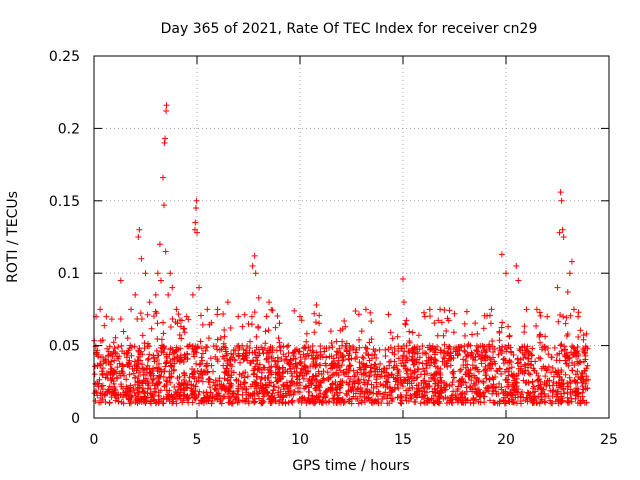  What do you see at coordinates (94, 440) in the screenshot?
I see `x-tick-label: 0` at bounding box center [94, 440].